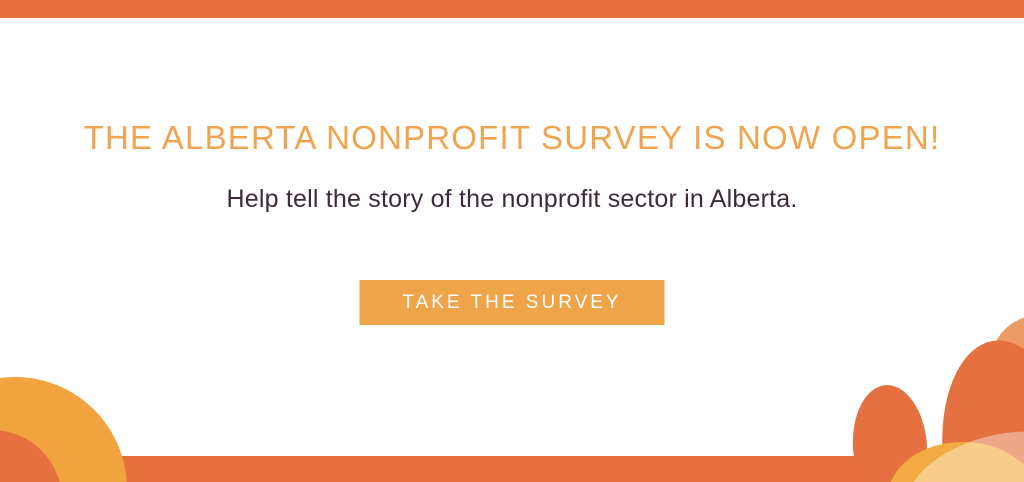  What do you see at coordinates (512, 9) in the screenshot?
I see `top-accent-bar` at bounding box center [512, 9].